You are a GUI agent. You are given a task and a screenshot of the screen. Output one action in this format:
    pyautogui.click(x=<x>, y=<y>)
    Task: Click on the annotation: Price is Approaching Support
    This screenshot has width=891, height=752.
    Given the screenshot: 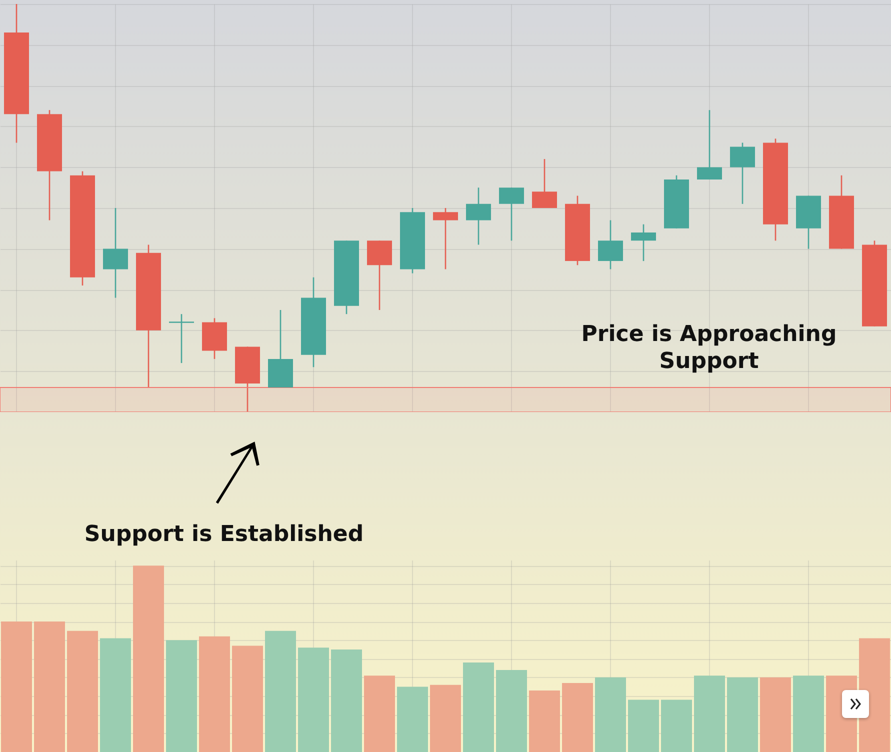 What is the action you would take?
    pyautogui.click(x=709, y=348)
    